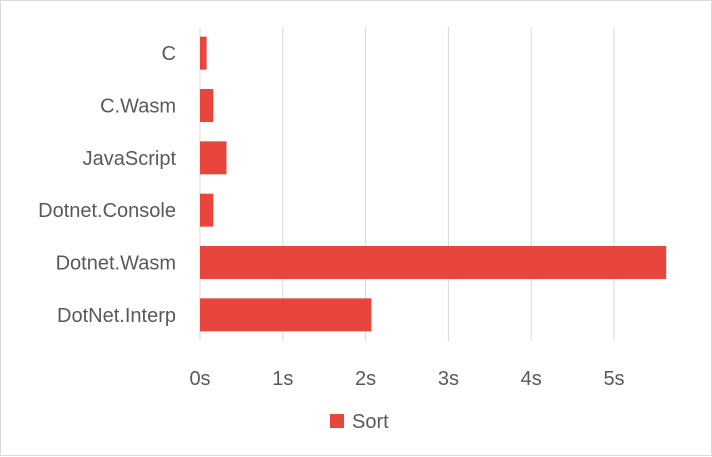 The height and width of the screenshot is (457, 712). What do you see at coordinates (286, 315) in the screenshot?
I see `bar-dotnet-interp` at bounding box center [286, 315].